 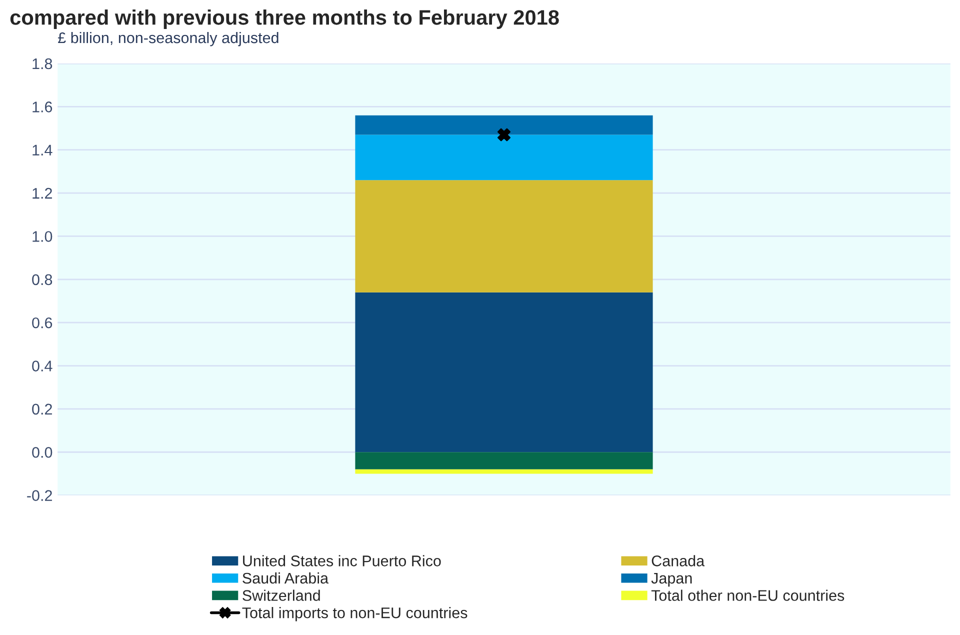 I want to click on legend-label: United States inc Puerto Rico, so click(x=342, y=560).